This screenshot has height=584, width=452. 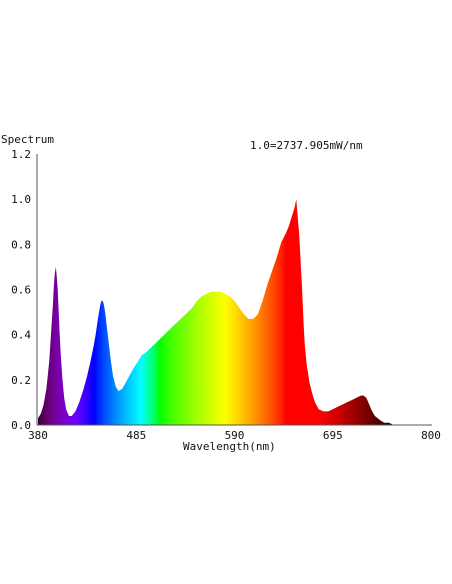 What do you see at coordinates (333, 435) in the screenshot?
I see `x-tick-label: 695` at bounding box center [333, 435].